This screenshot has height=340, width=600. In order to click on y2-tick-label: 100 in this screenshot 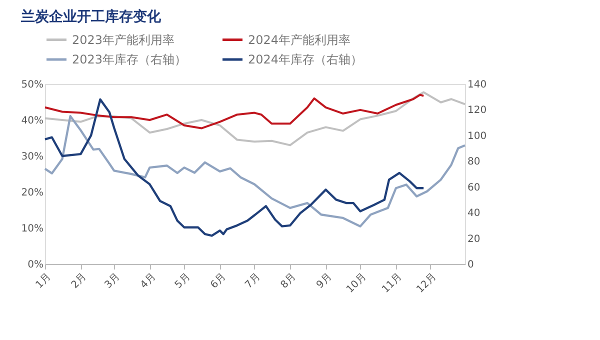, I will do `click(477, 136)`.